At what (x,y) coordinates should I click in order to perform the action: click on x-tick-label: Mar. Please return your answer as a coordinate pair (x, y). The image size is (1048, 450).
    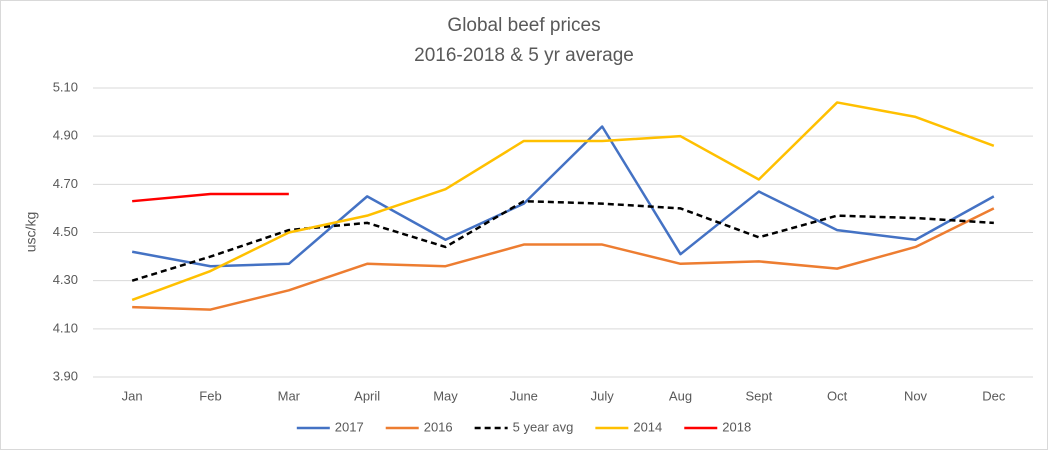
    Looking at the image, I should click on (289, 395).